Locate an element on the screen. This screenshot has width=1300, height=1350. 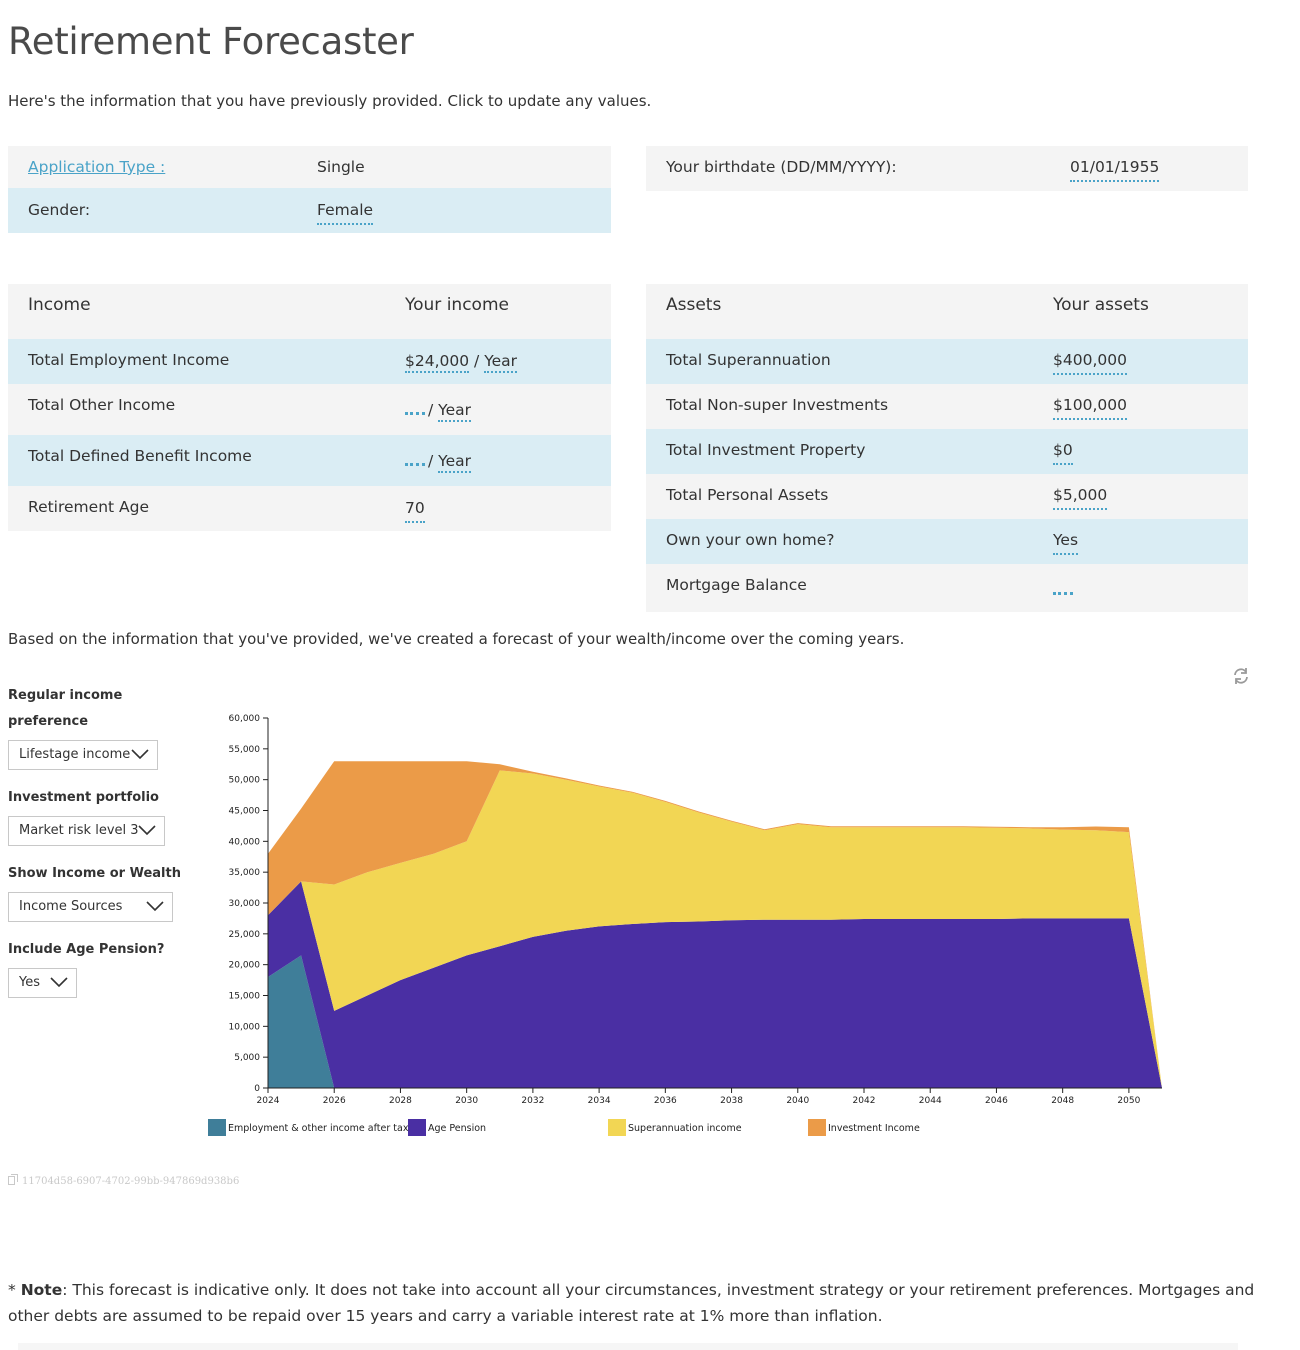
chart-id: 11704d58-6907-4702-99bb-947869d938b6 is located at coordinates (123, 1180).